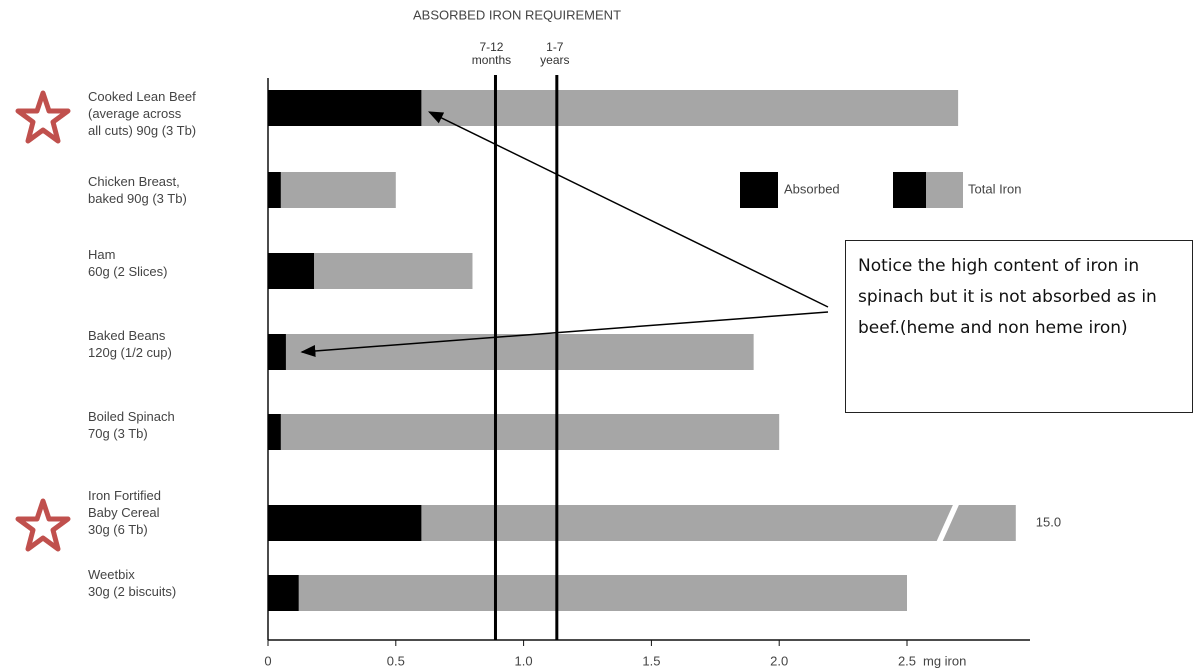 The width and height of the screenshot is (1195, 672). What do you see at coordinates (396, 660) in the screenshot?
I see `x-tick-label: 0.5` at bounding box center [396, 660].